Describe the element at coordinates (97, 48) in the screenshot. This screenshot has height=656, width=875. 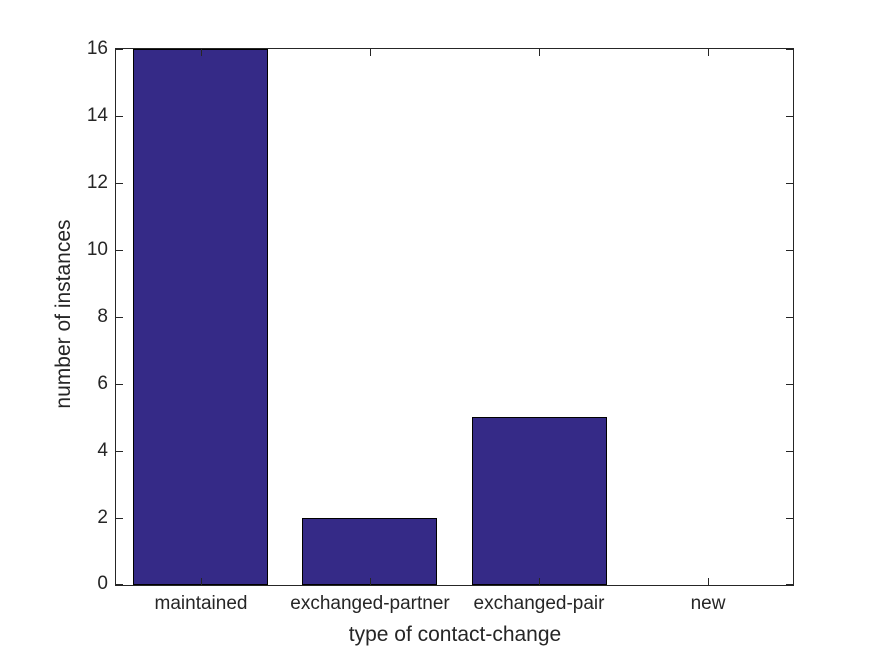
I see `y-tick-label: 16` at that location.